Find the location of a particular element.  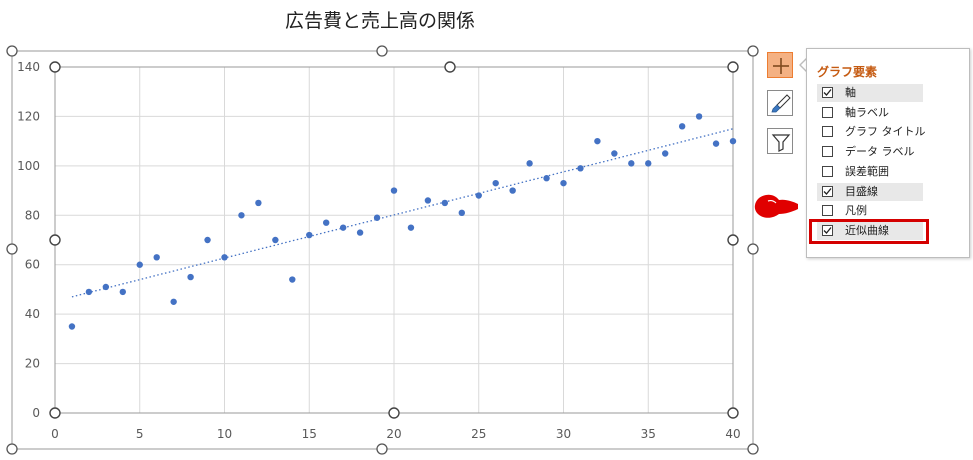

chart-filters-button is located at coordinates (780, 141).